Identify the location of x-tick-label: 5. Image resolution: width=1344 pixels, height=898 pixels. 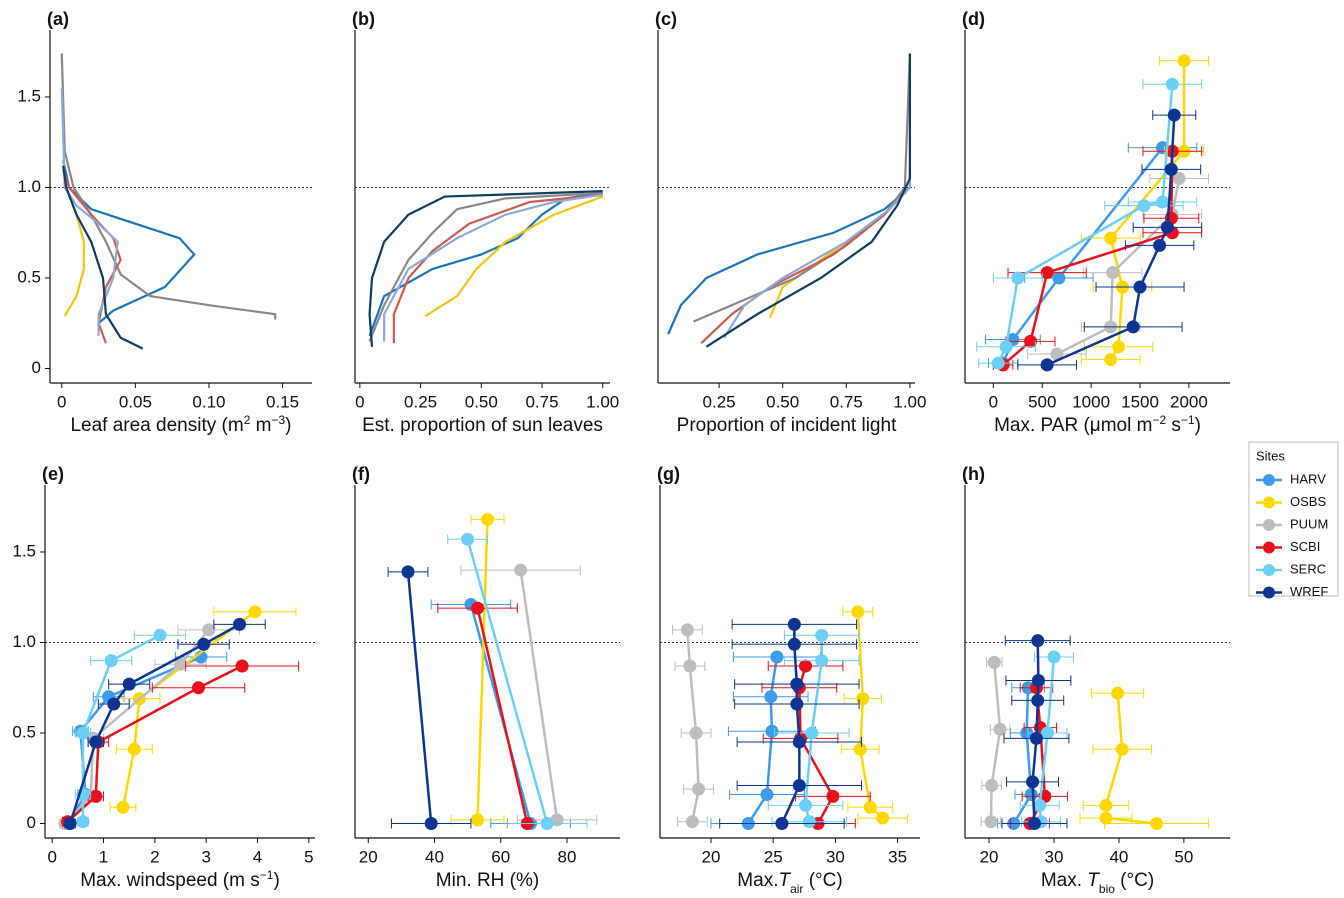
(308, 856).